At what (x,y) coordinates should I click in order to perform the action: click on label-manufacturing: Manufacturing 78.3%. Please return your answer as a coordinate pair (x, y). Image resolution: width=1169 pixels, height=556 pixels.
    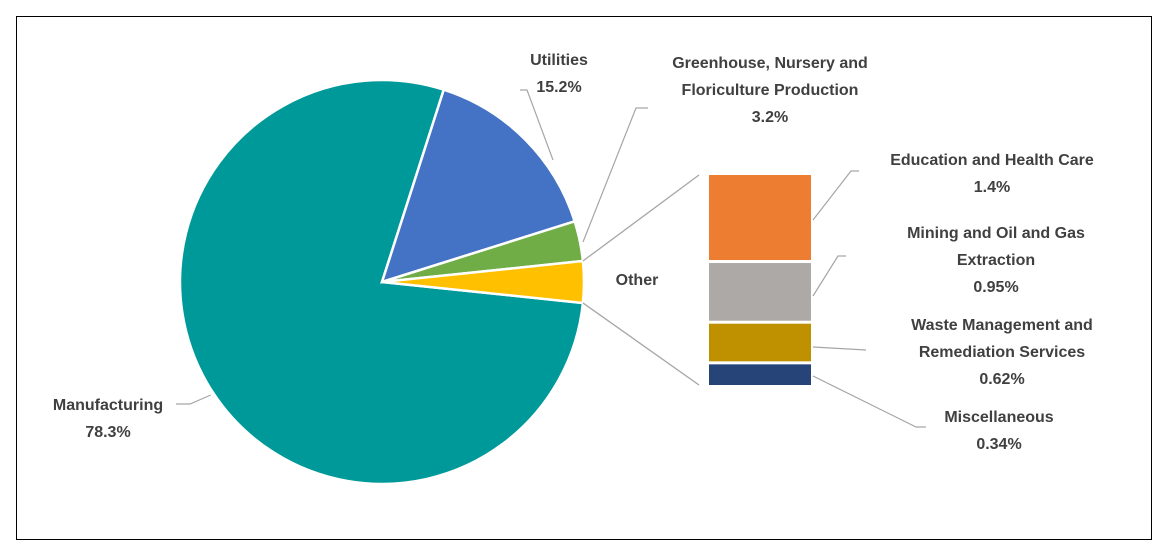
    Looking at the image, I should click on (108, 419).